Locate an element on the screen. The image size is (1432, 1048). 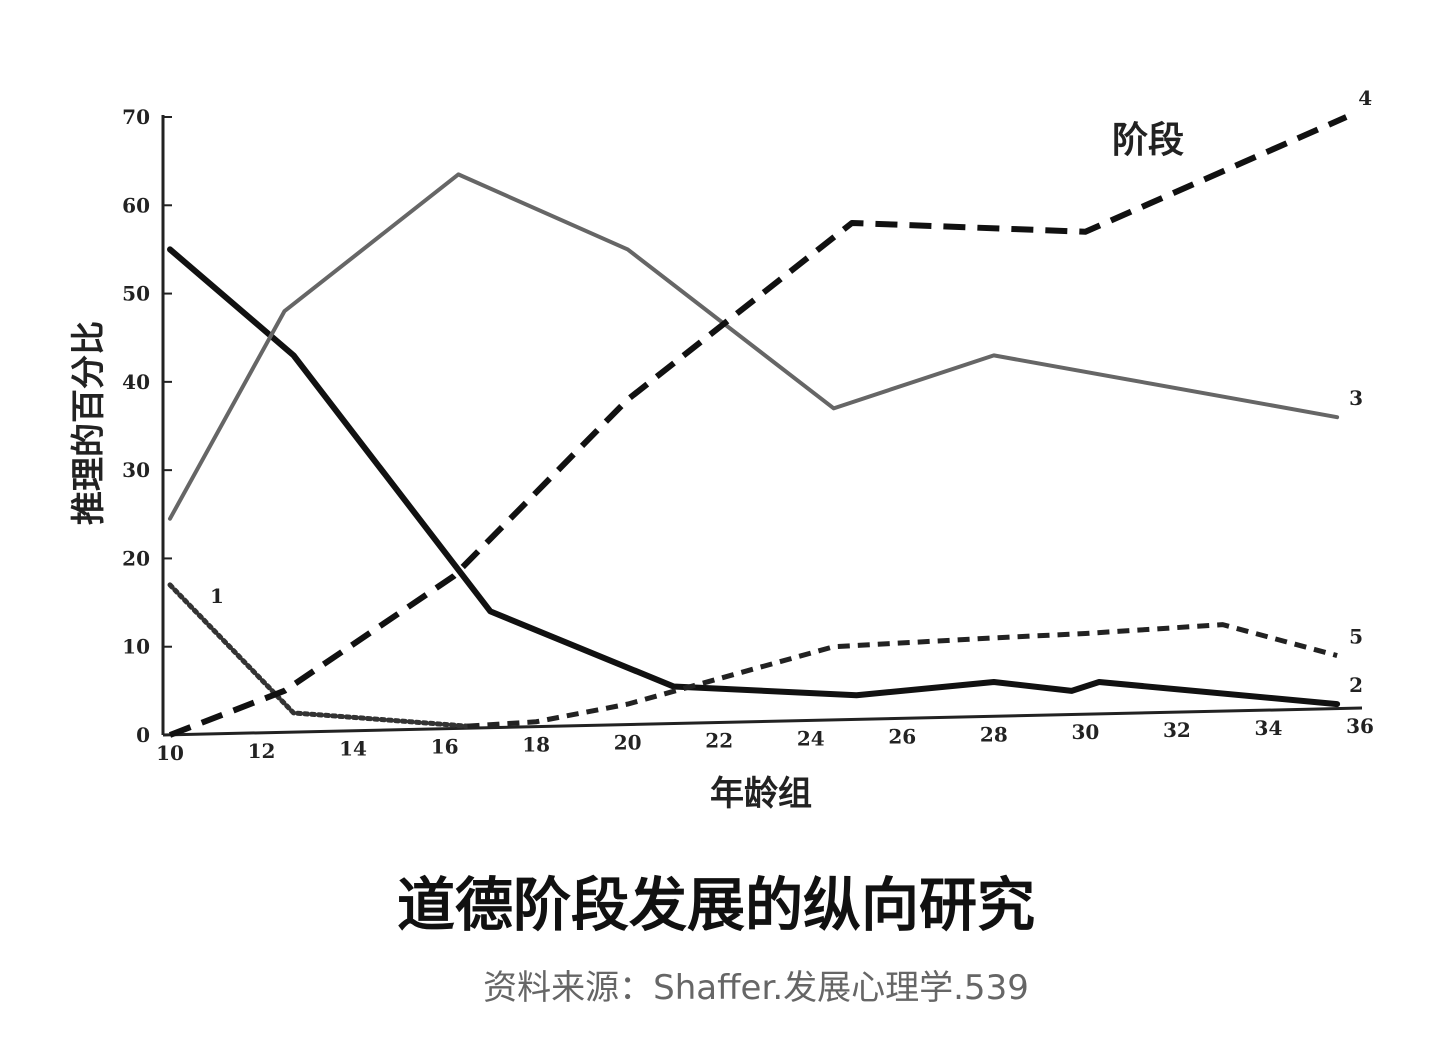
series-label-stage-3: 3 is located at coordinates (1356, 398).